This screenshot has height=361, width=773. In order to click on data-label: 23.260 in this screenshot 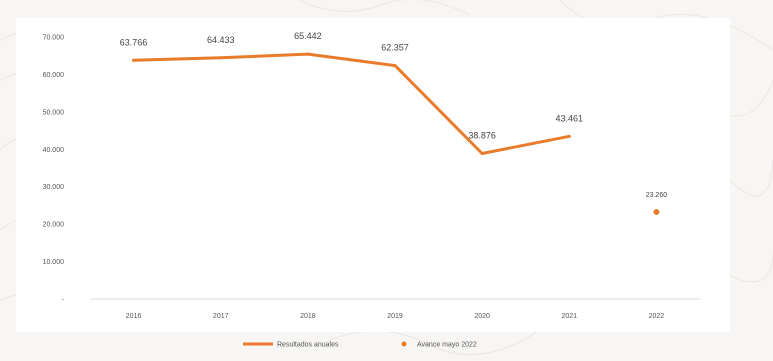, I will do `click(657, 195)`.